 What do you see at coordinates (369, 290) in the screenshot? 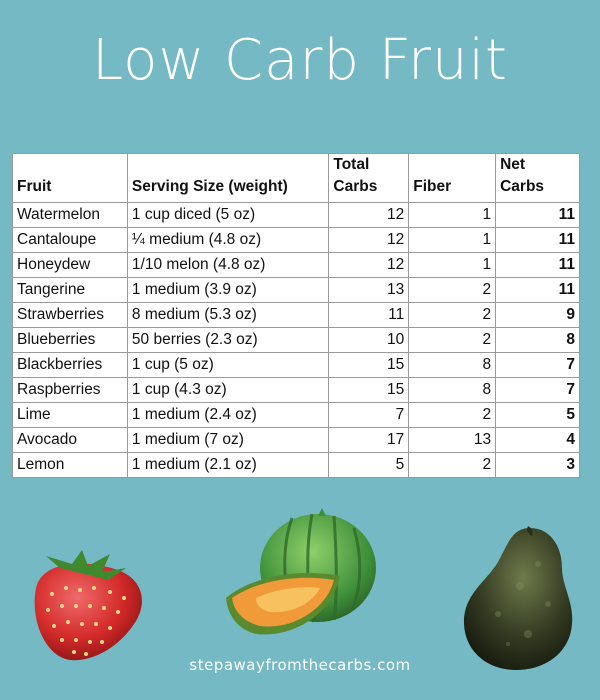
I see `cell-total-carbs: 13` at bounding box center [369, 290].